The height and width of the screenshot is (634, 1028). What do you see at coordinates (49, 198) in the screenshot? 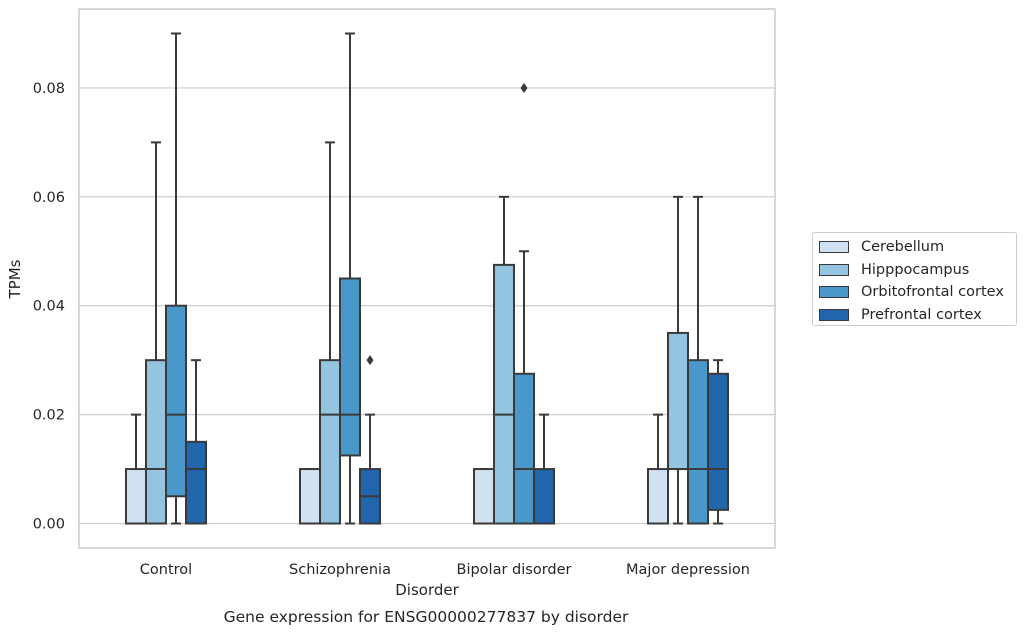
I see `y-tick-label: 0.06` at bounding box center [49, 198].